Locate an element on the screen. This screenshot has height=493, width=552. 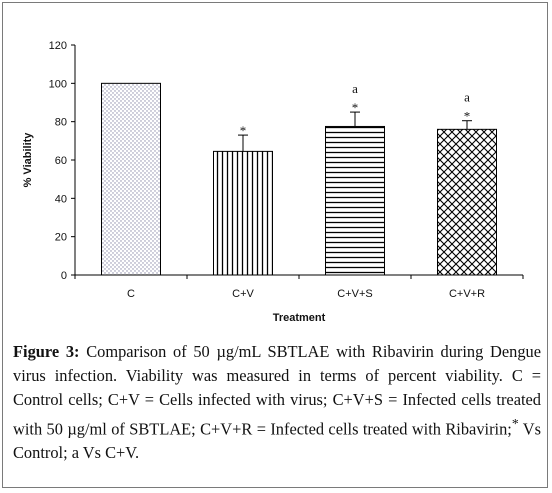
caption-label: Figure 3: is located at coordinates (46, 351).